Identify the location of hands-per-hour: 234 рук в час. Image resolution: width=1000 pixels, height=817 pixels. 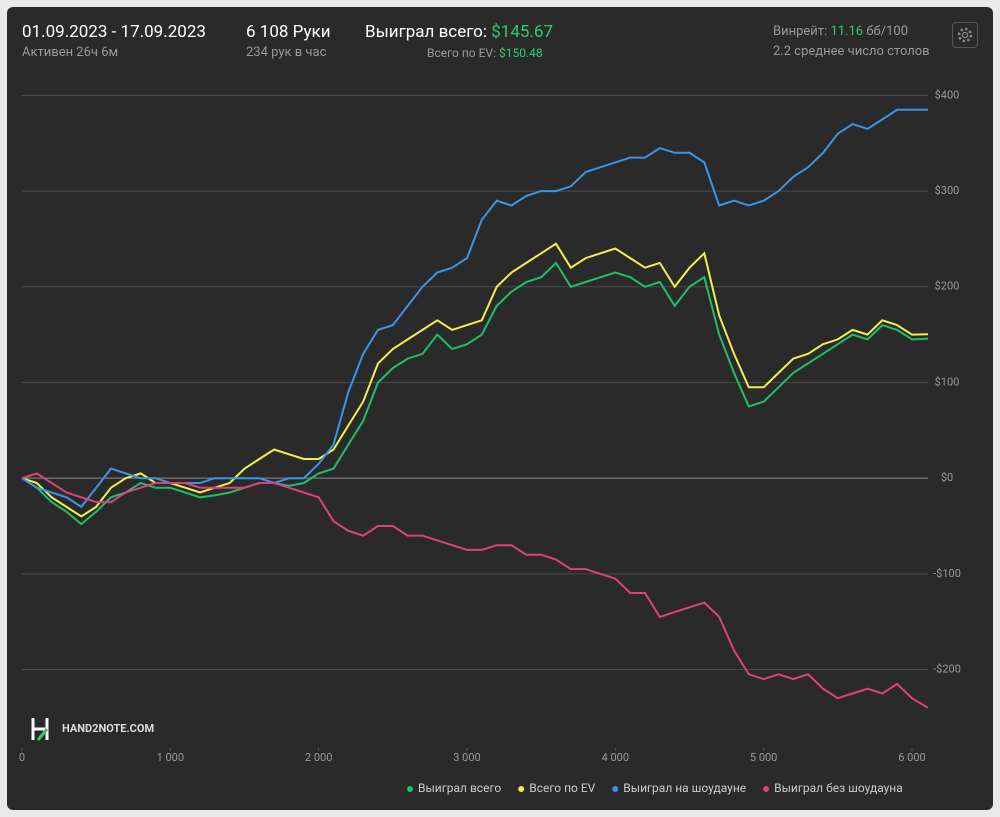
(286, 52).